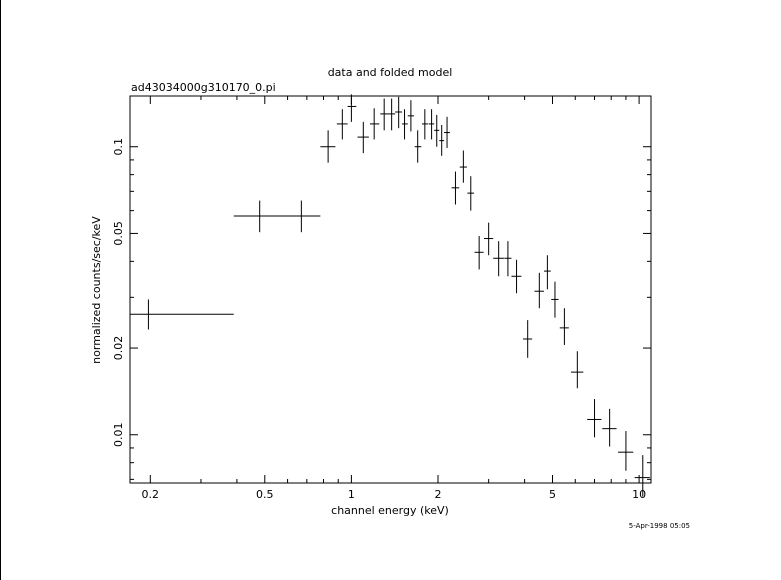  I want to click on timestamp: 5-Apr-1998 05:05, so click(659, 526).